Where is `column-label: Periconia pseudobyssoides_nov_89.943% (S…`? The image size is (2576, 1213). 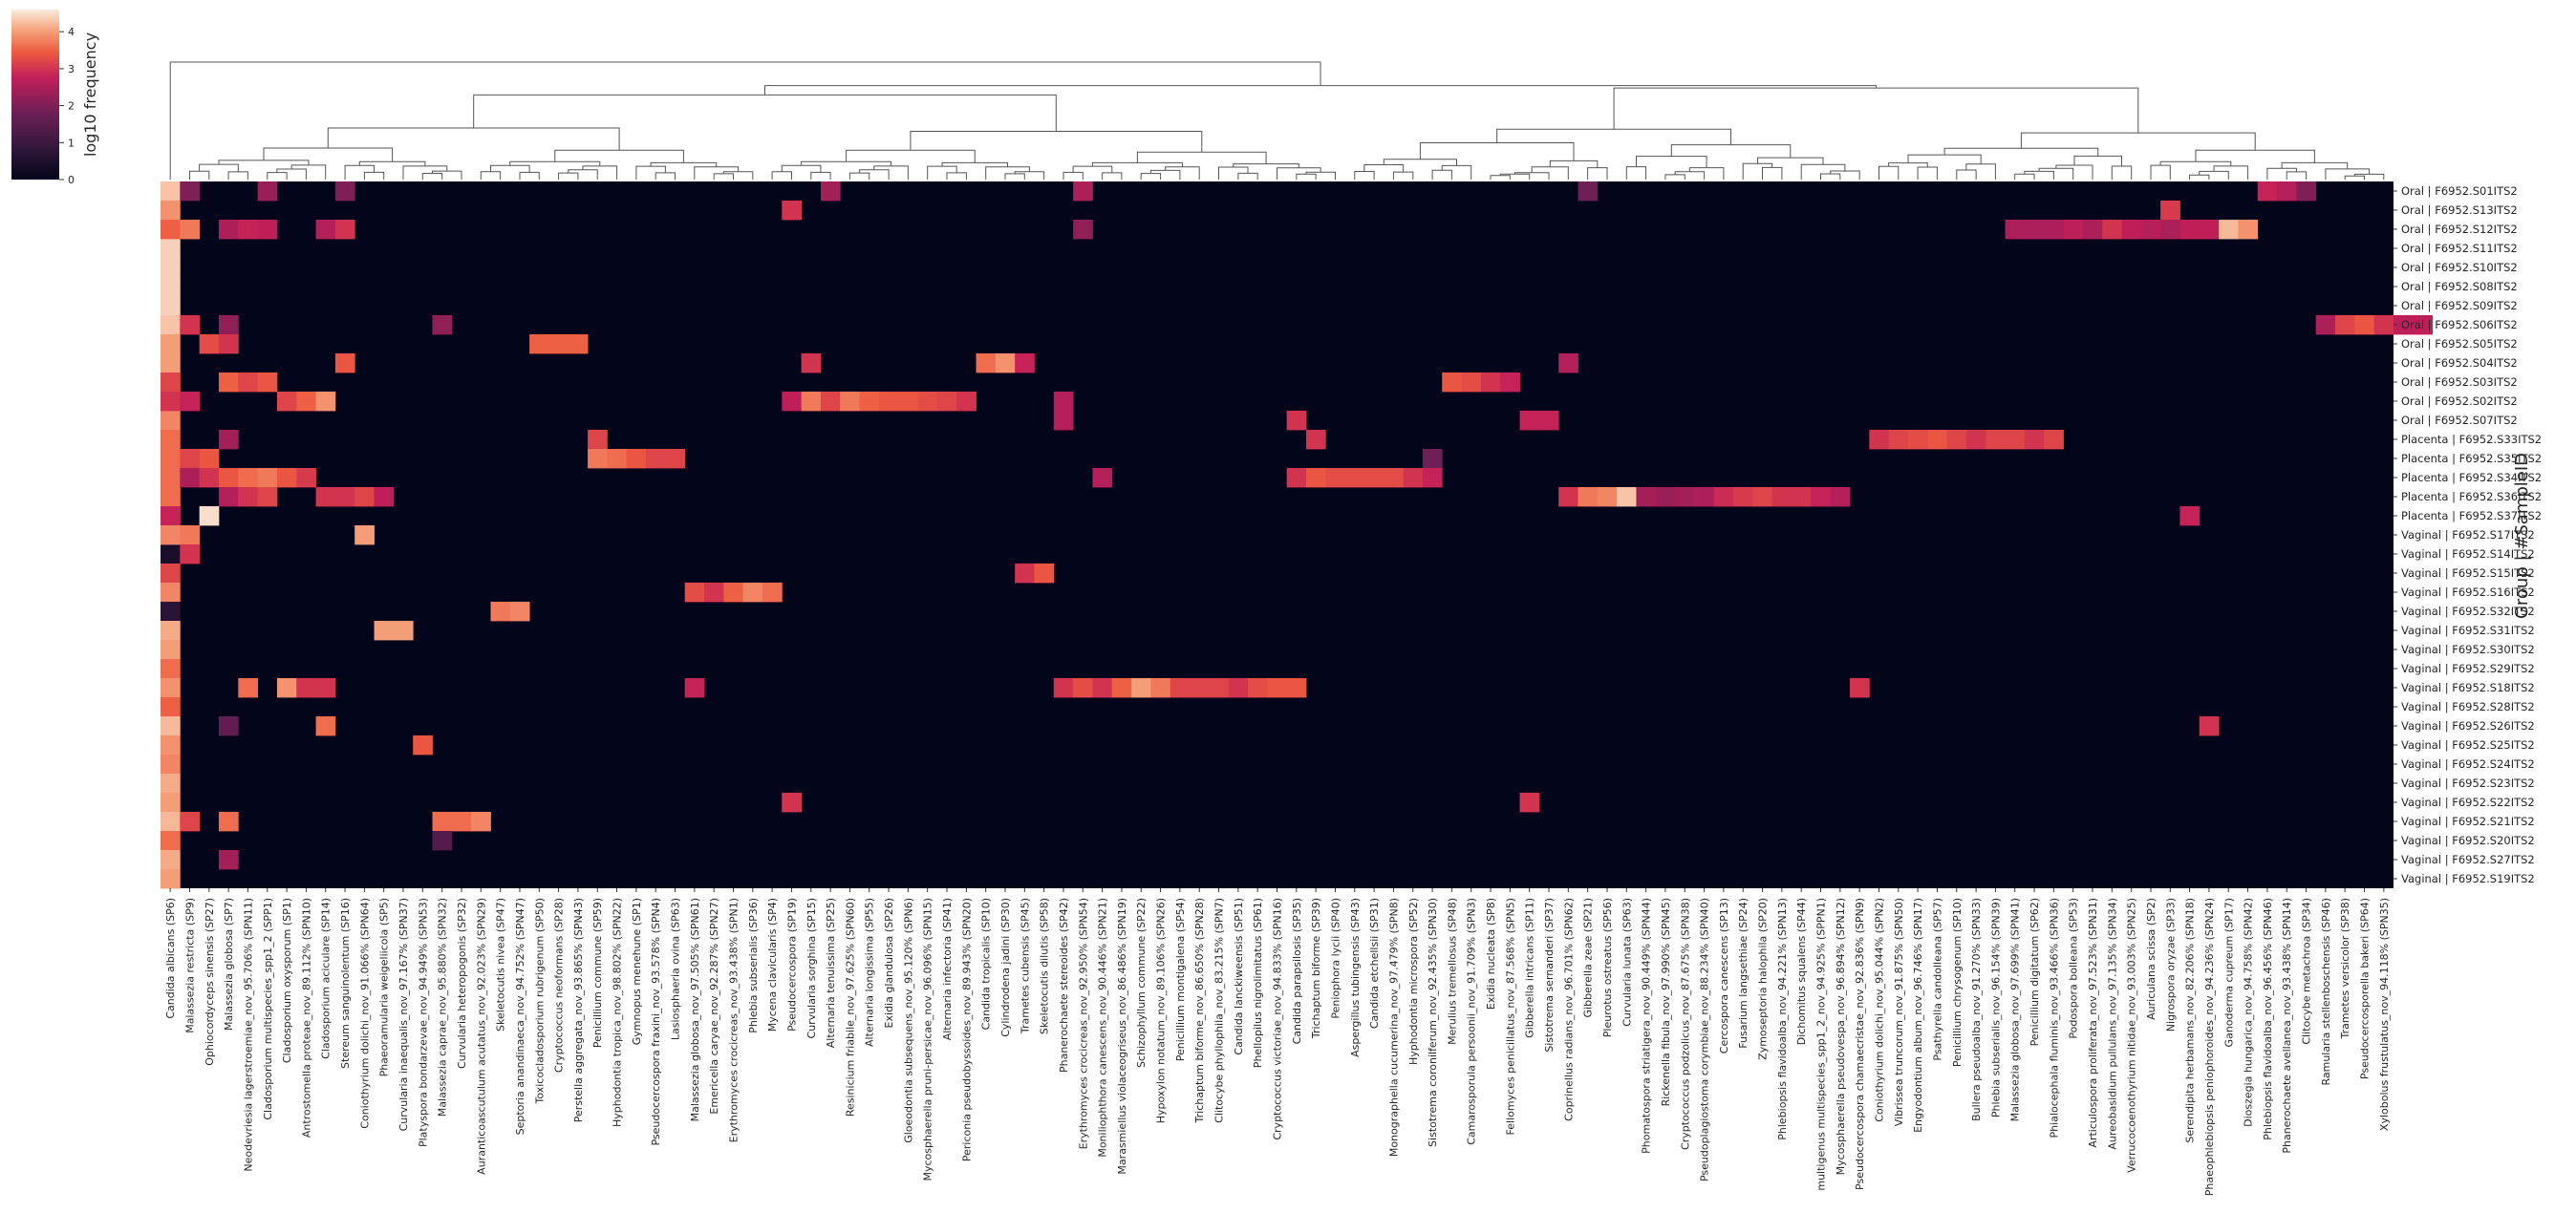 column-label: Periconia pseudobyssoides_nov_89.943% (S… is located at coordinates (966, 1029).